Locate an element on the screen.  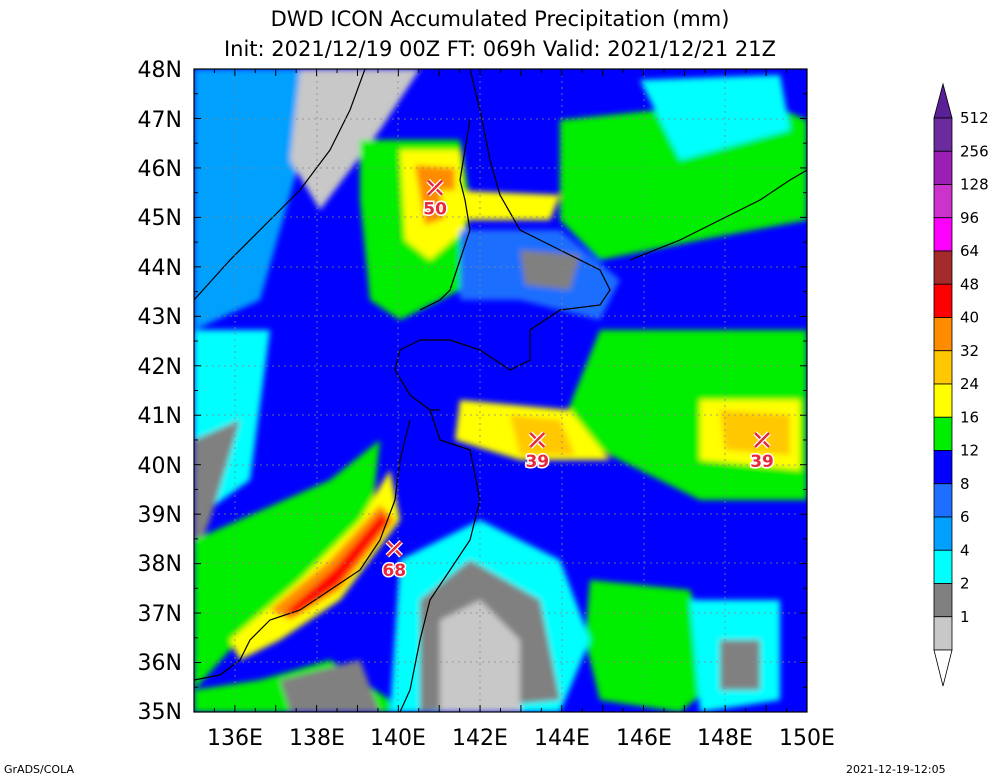
colorbar-max-arrow is located at coordinates (943, 100).